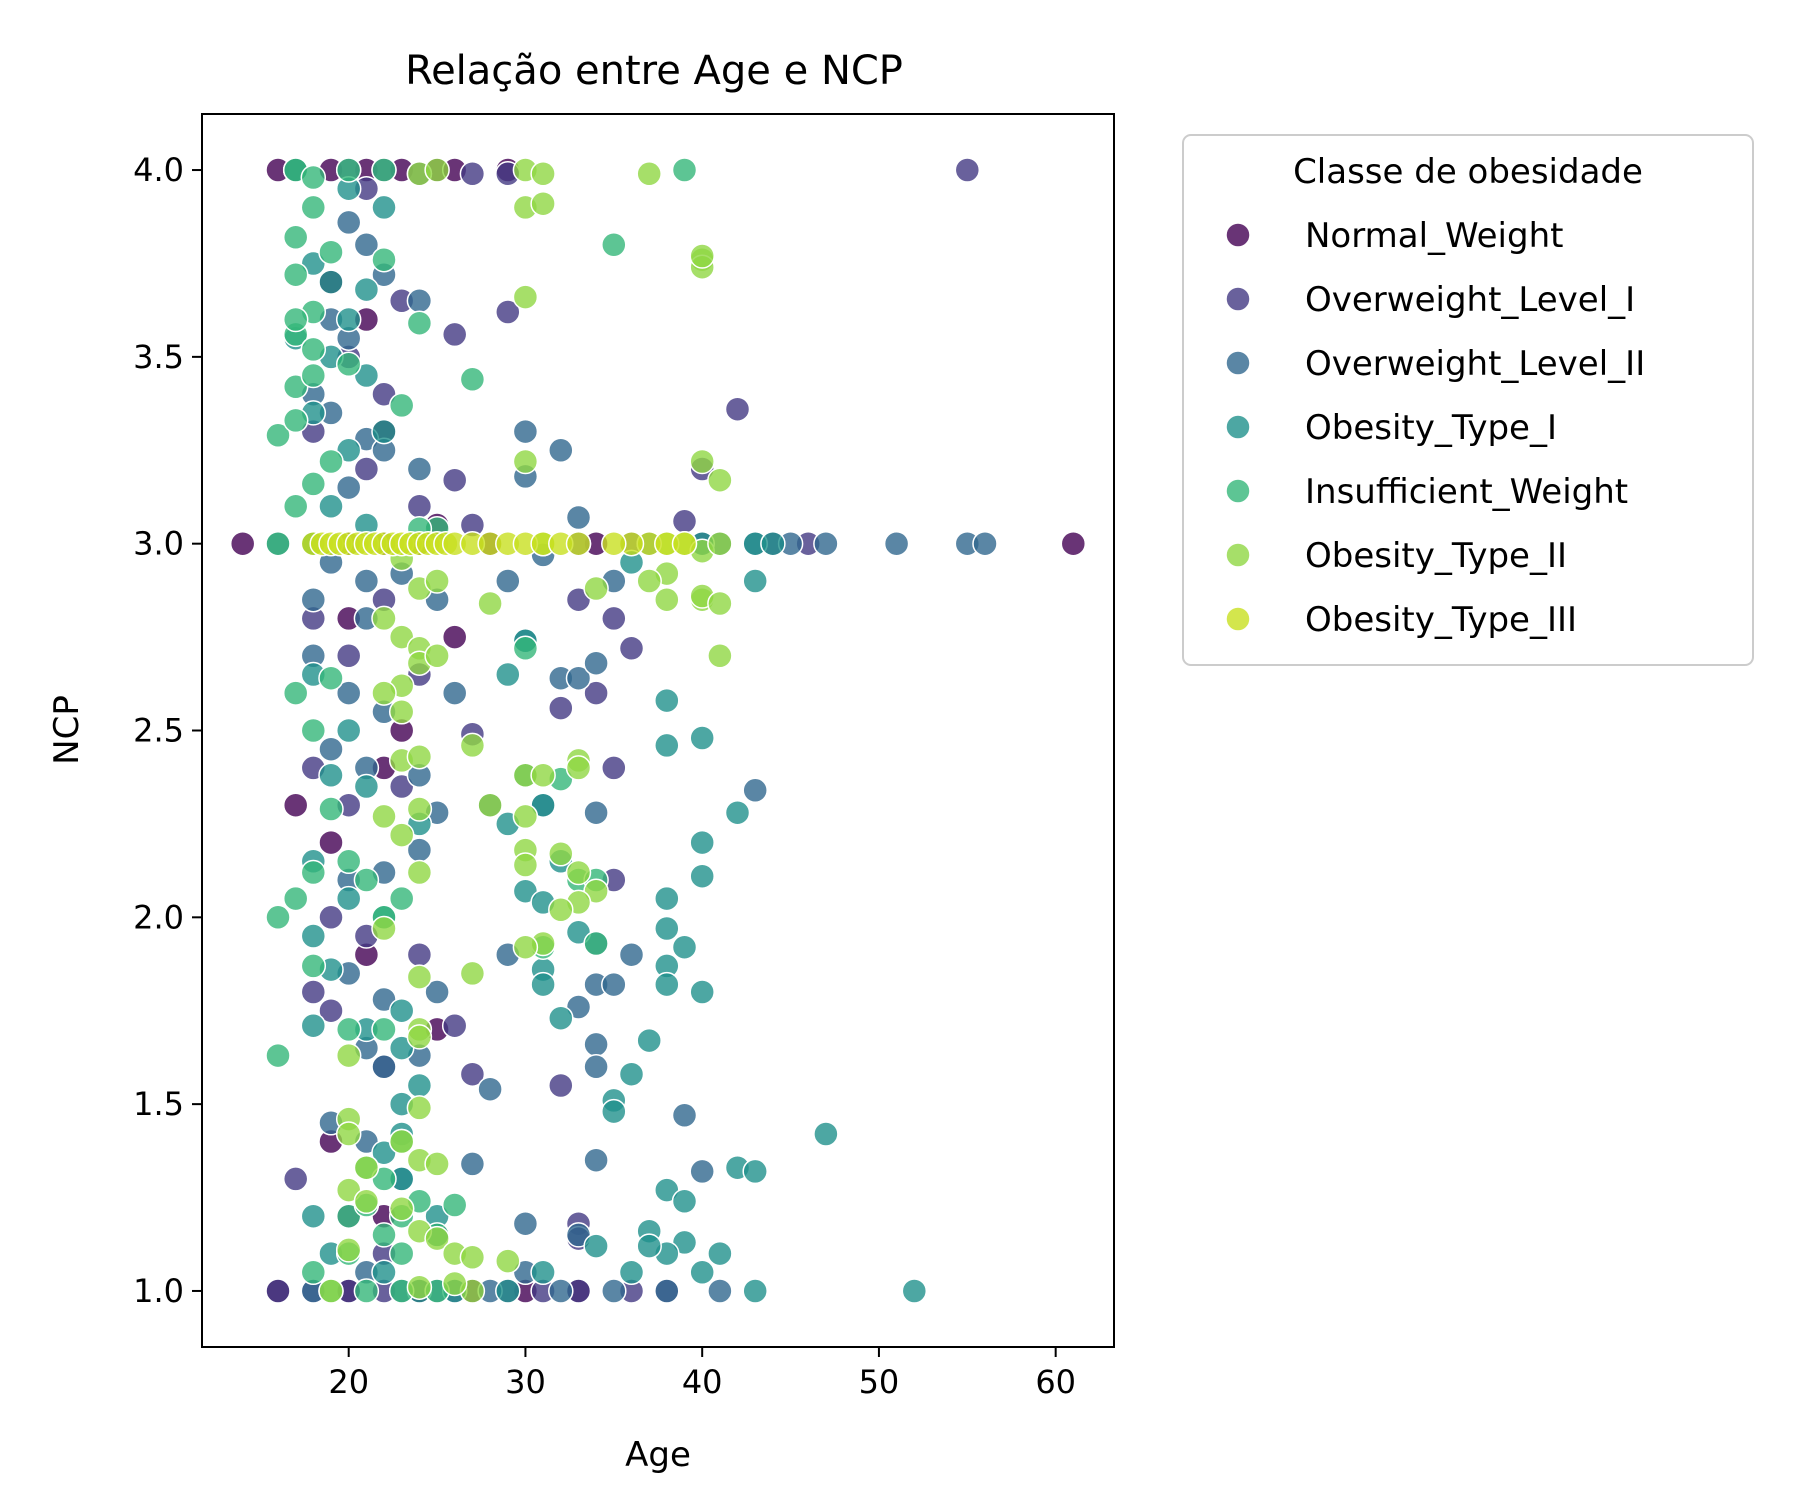 This screenshot has height=1500, width=1800. Describe the element at coordinates (702, 1374) in the screenshot. I see `x-axis: 20 30 40 50 60` at that location.